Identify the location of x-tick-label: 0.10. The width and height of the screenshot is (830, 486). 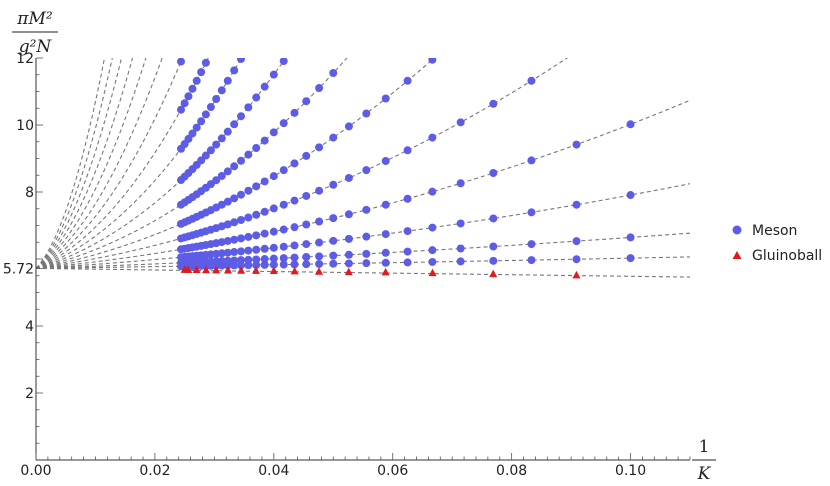
(630, 471).